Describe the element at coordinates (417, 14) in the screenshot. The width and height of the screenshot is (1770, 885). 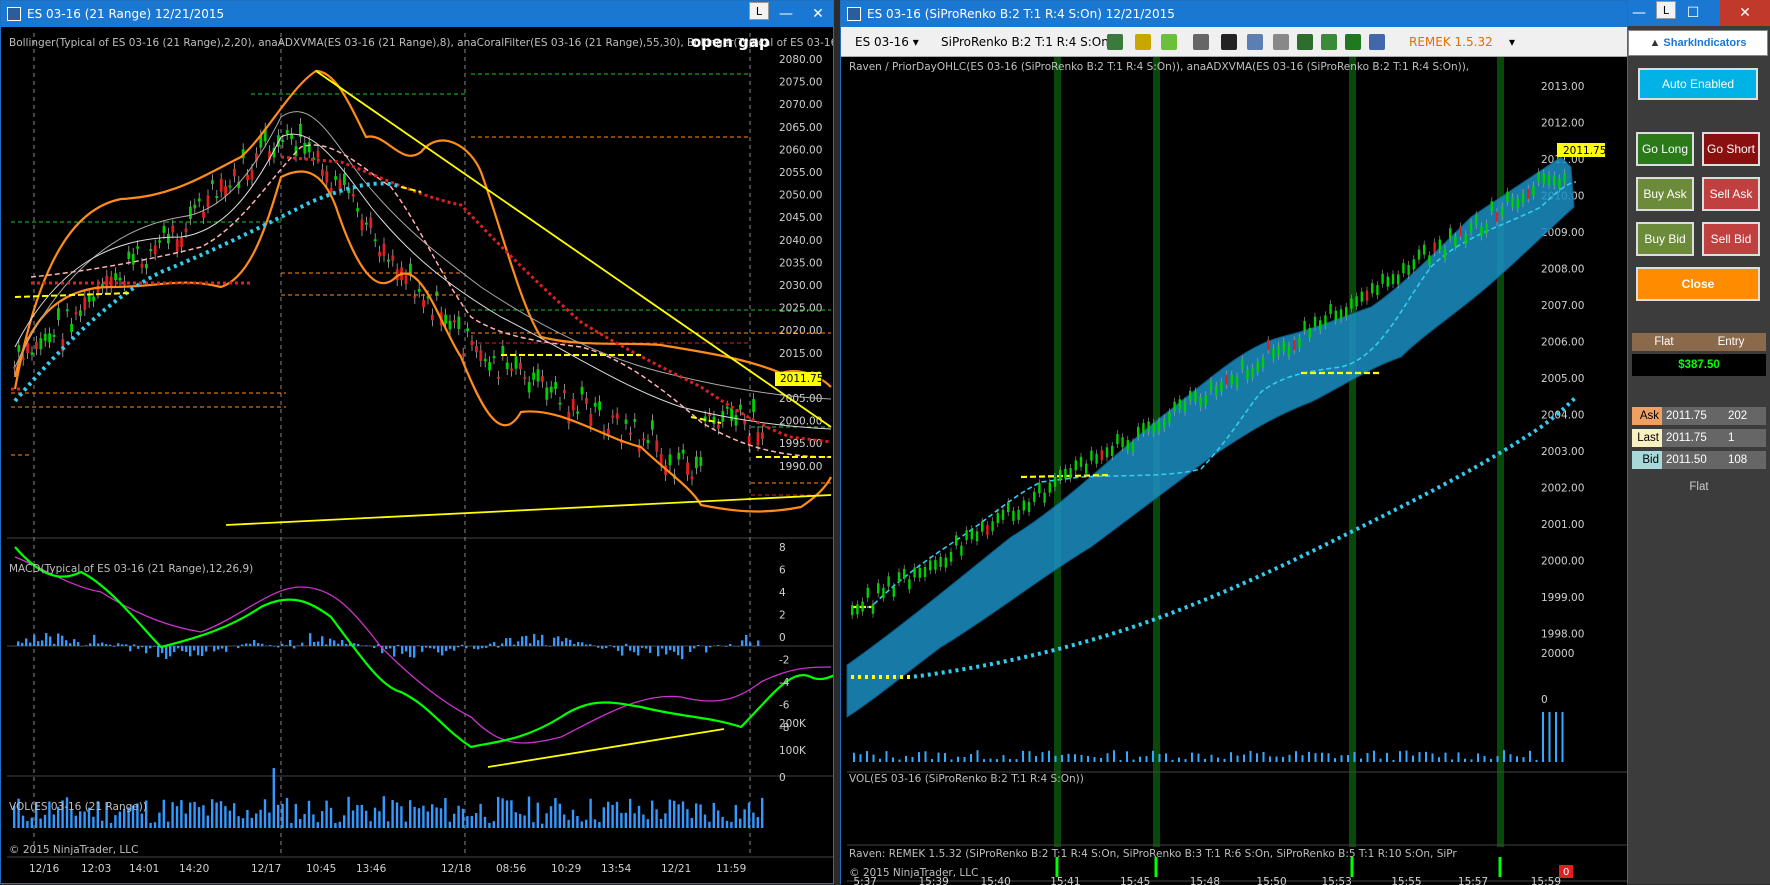
I see `left-window-titlebar: ES 03-16 (21 Range) 12/21/2015 L — ☐ ☐ ✕` at that location.